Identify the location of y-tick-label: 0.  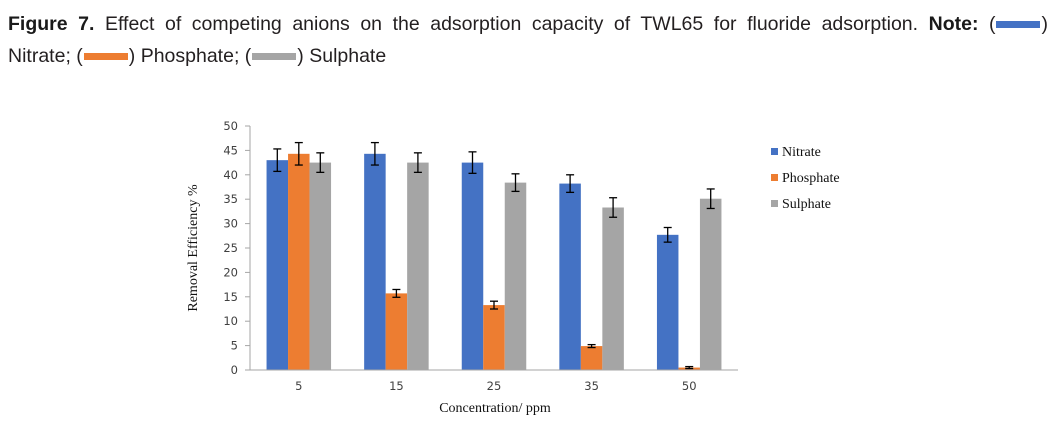
(234, 370).